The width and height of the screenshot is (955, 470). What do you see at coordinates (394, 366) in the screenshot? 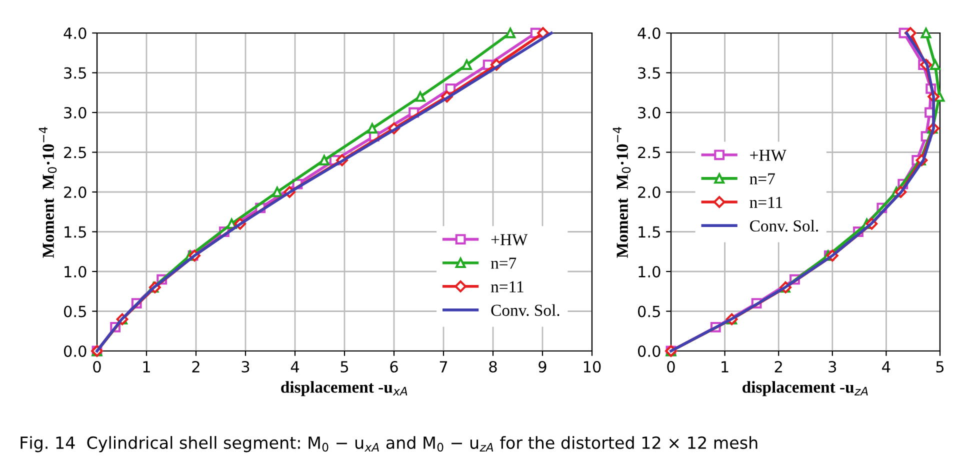
I see `x-tick-label: 6` at bounding box center [394, 366].